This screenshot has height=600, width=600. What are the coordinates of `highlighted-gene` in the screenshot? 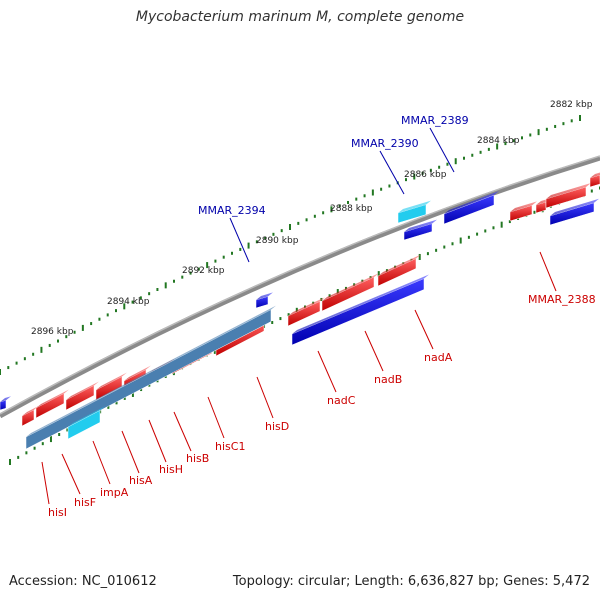 It's located at (412, 214).